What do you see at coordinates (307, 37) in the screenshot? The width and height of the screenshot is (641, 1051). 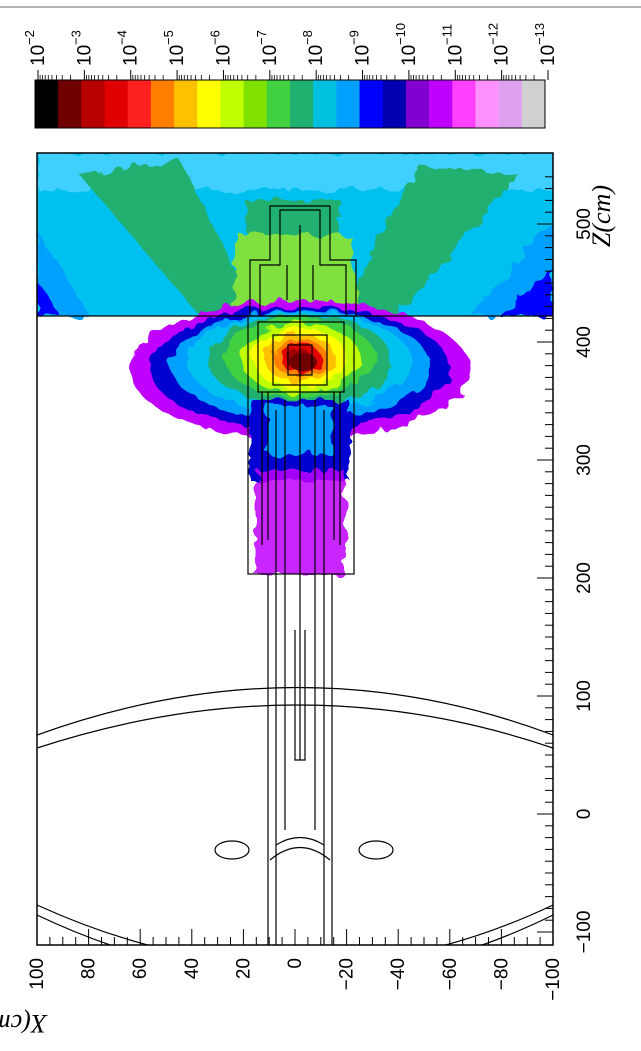 I see `color-scale-exponent: −8` at bounding box center [307, 37].